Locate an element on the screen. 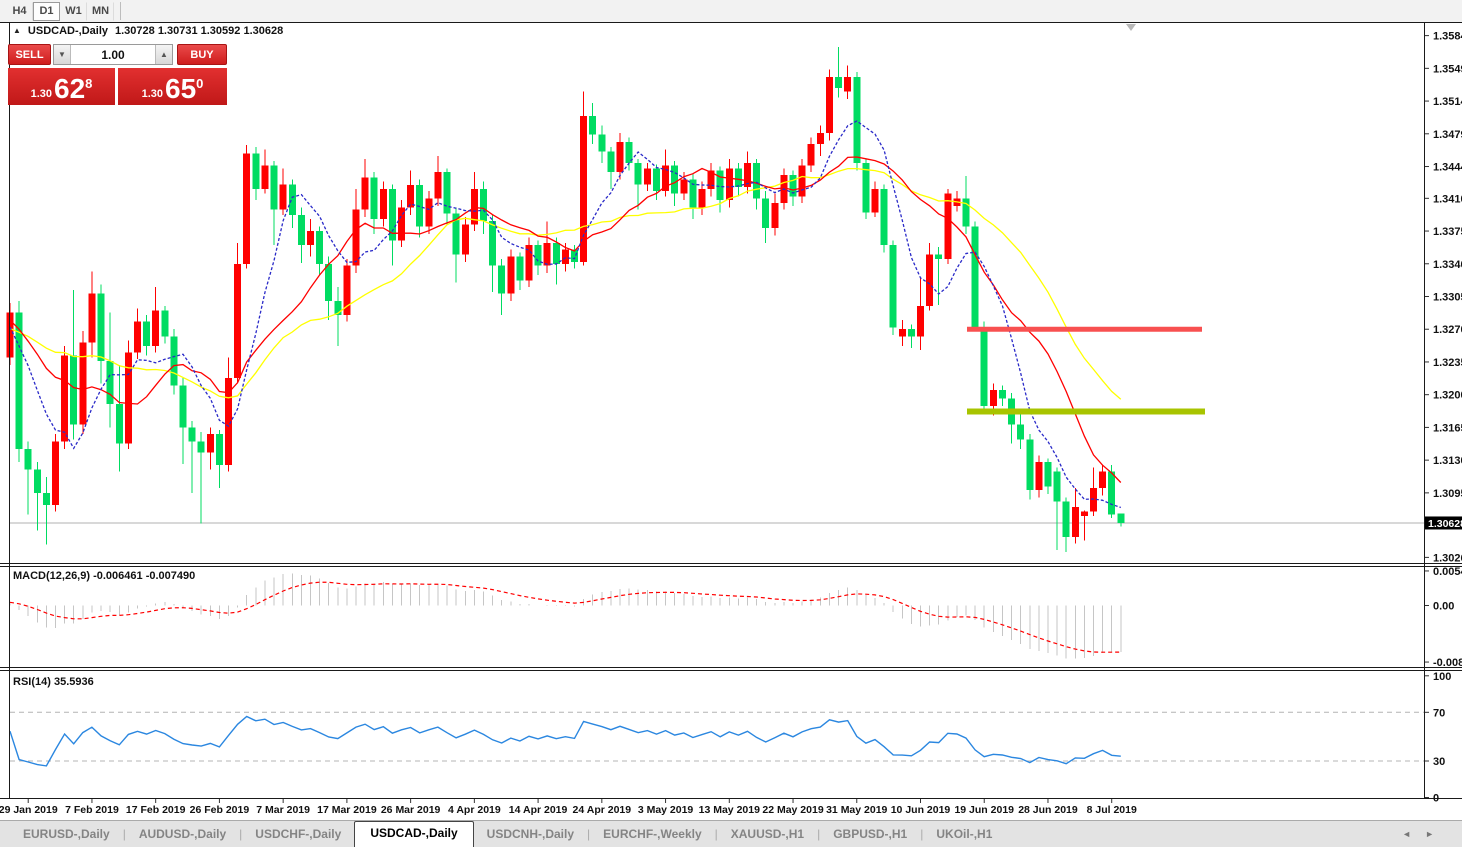  macd-histogram is located at coordinates (565, 616).